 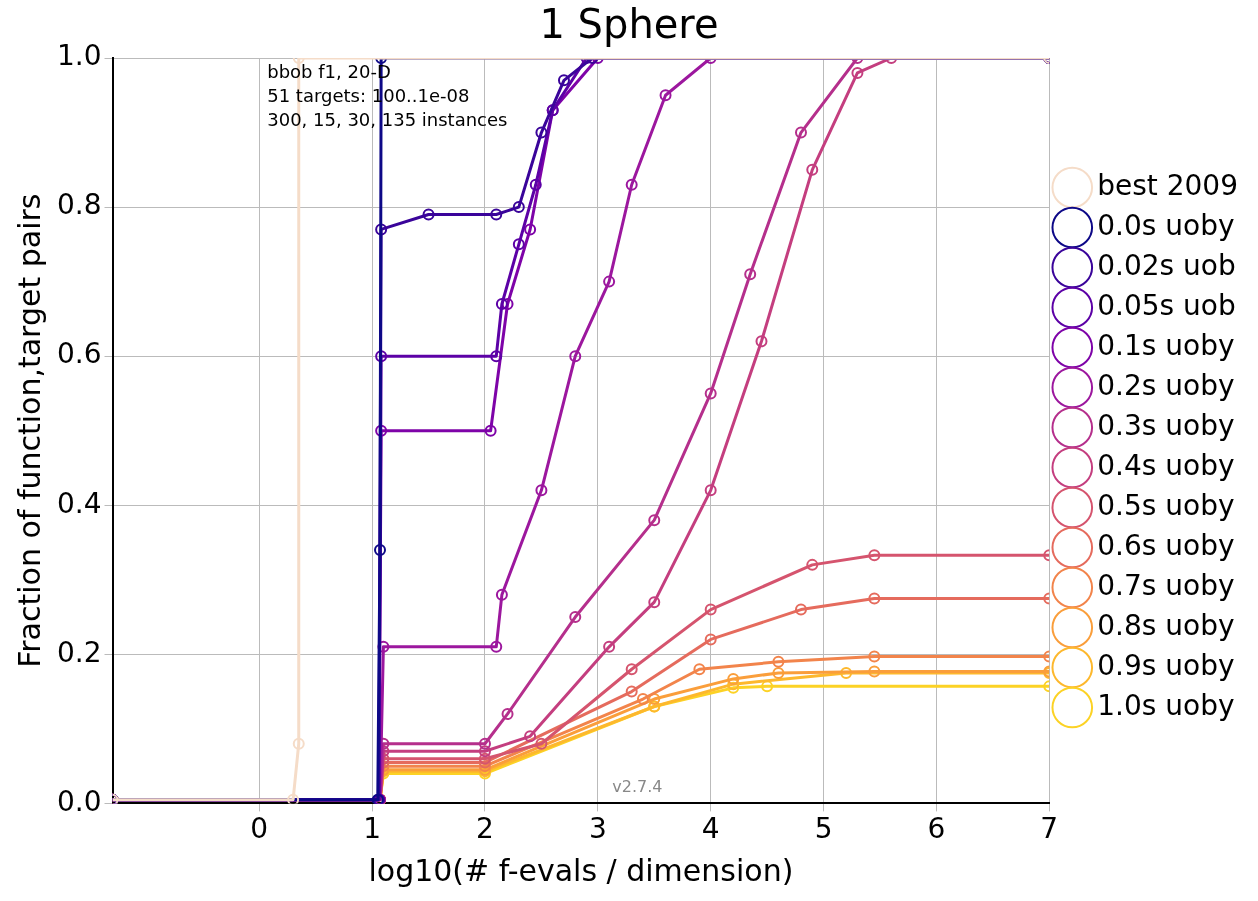 What do you see at coordinates (1166, 665) in the screenshot?
I see `legend-label: 0.9s uoby` at bounding box center [1166, 665].